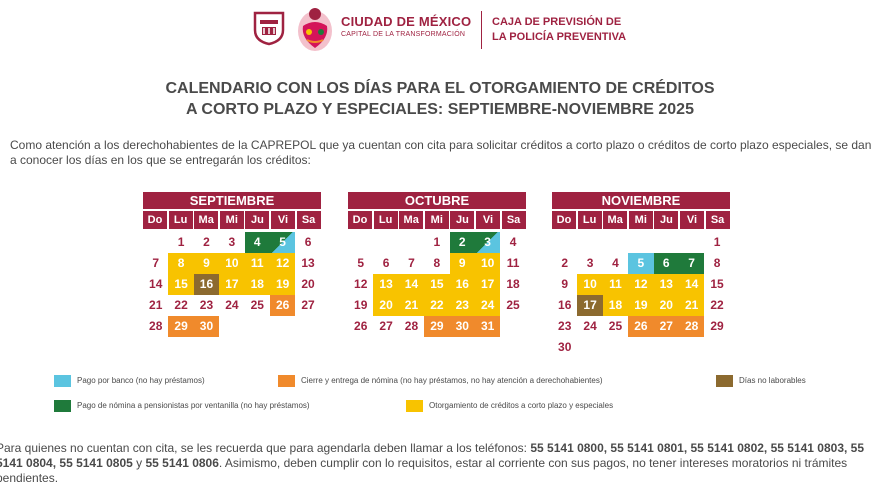 The width and height of the screenshot is (880, 495). I want to click on legend-item-non-working-days: Días no laborables, so click(761, 381).